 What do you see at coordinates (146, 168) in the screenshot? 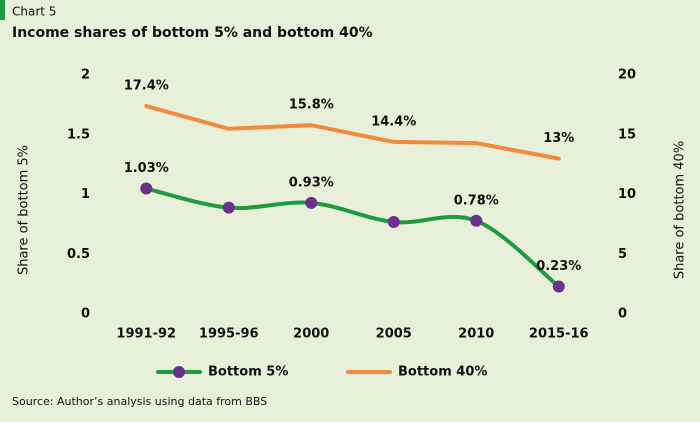
I see `value-label: 1.03%` at bounding box center [146, 168].